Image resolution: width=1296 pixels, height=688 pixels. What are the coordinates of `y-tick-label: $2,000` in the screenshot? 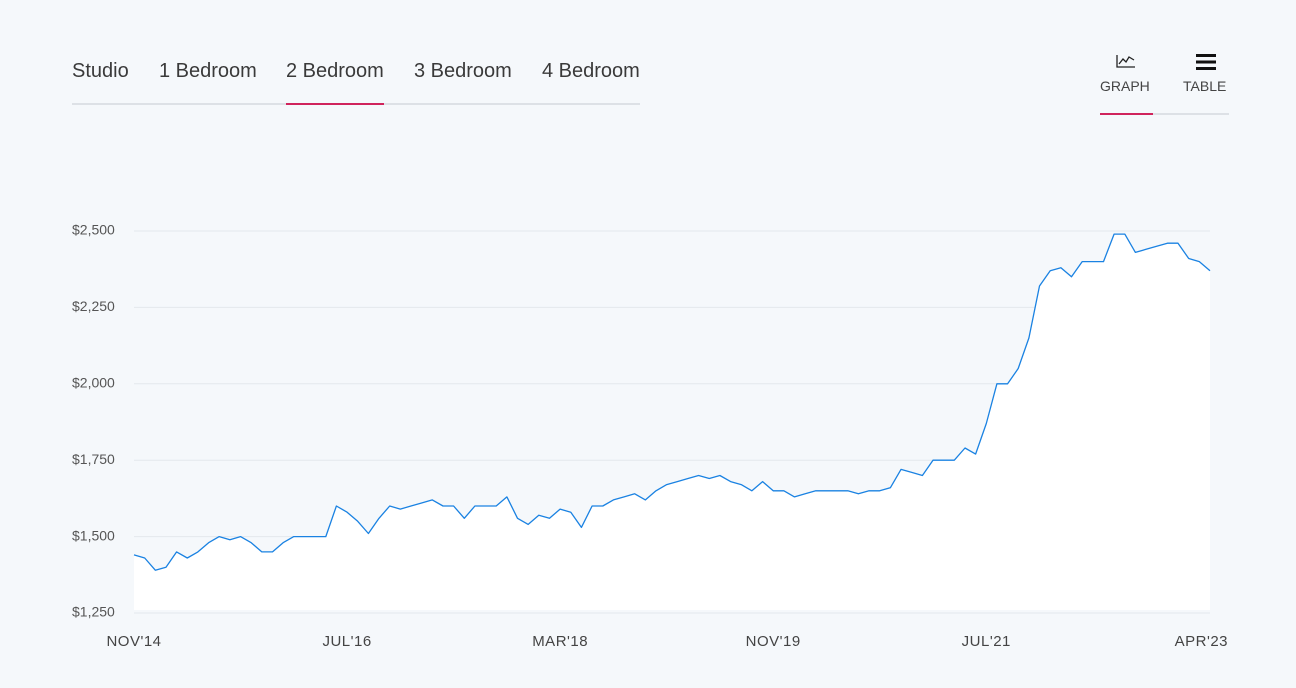 It's located at (93, 383).